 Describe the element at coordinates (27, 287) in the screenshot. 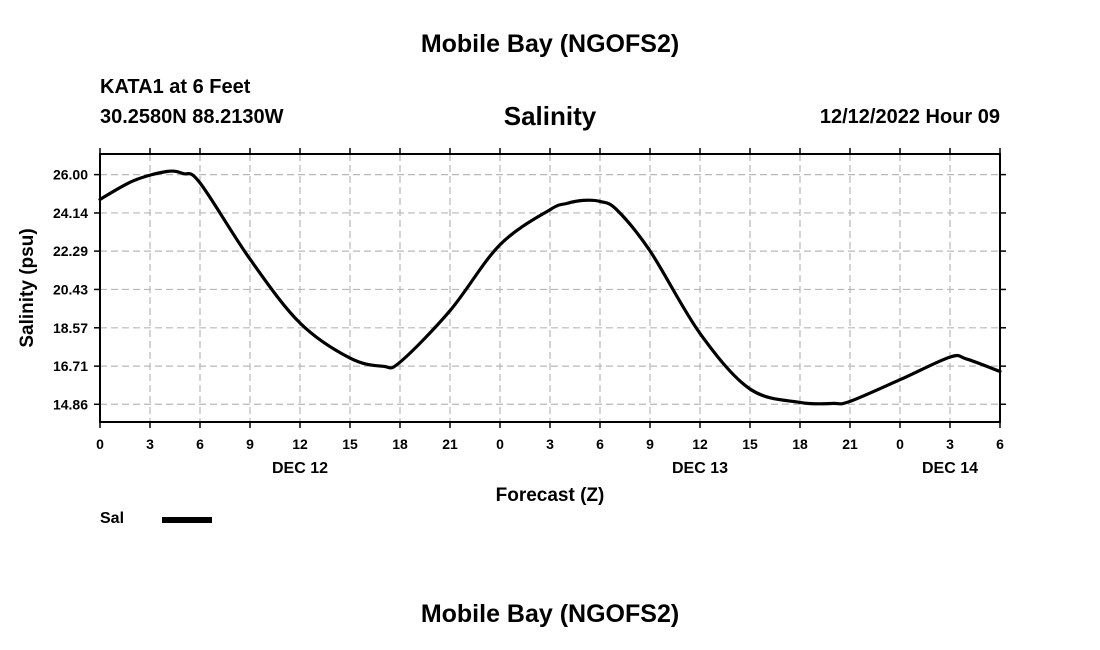

I see `y-axis-title: Salinity (psu)` at that location.